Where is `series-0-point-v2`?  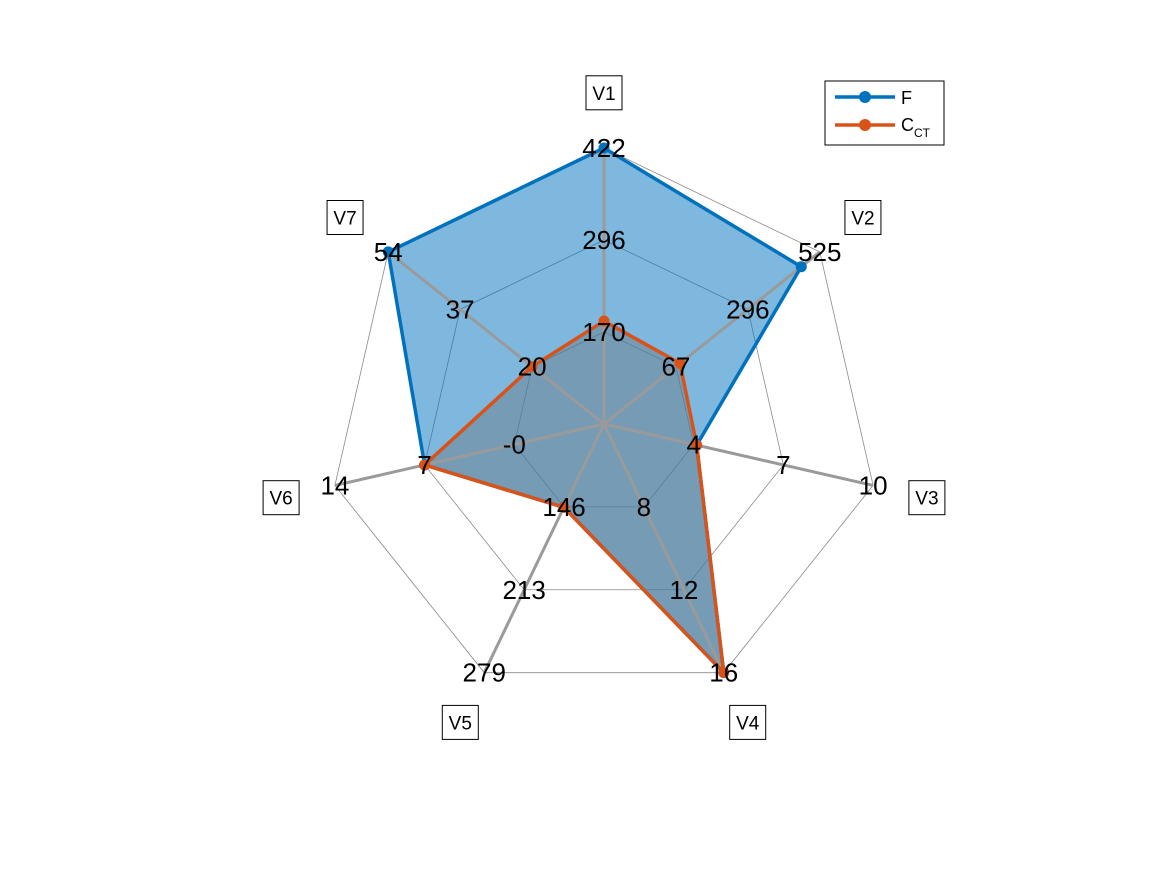 series-0-point-v2 is located at coordinates (801, 267).